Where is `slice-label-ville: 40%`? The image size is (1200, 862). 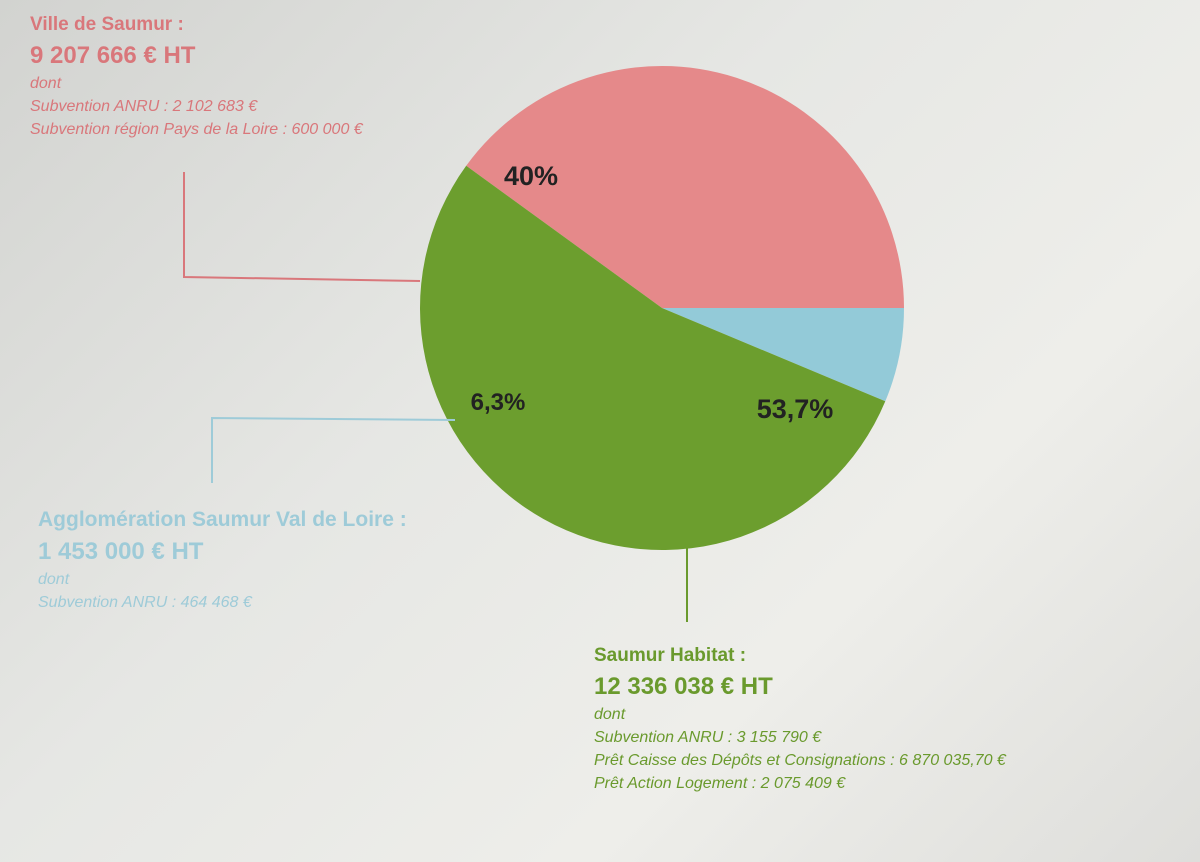 slice-label-ville: 40% is located at coordinates (531, 176).